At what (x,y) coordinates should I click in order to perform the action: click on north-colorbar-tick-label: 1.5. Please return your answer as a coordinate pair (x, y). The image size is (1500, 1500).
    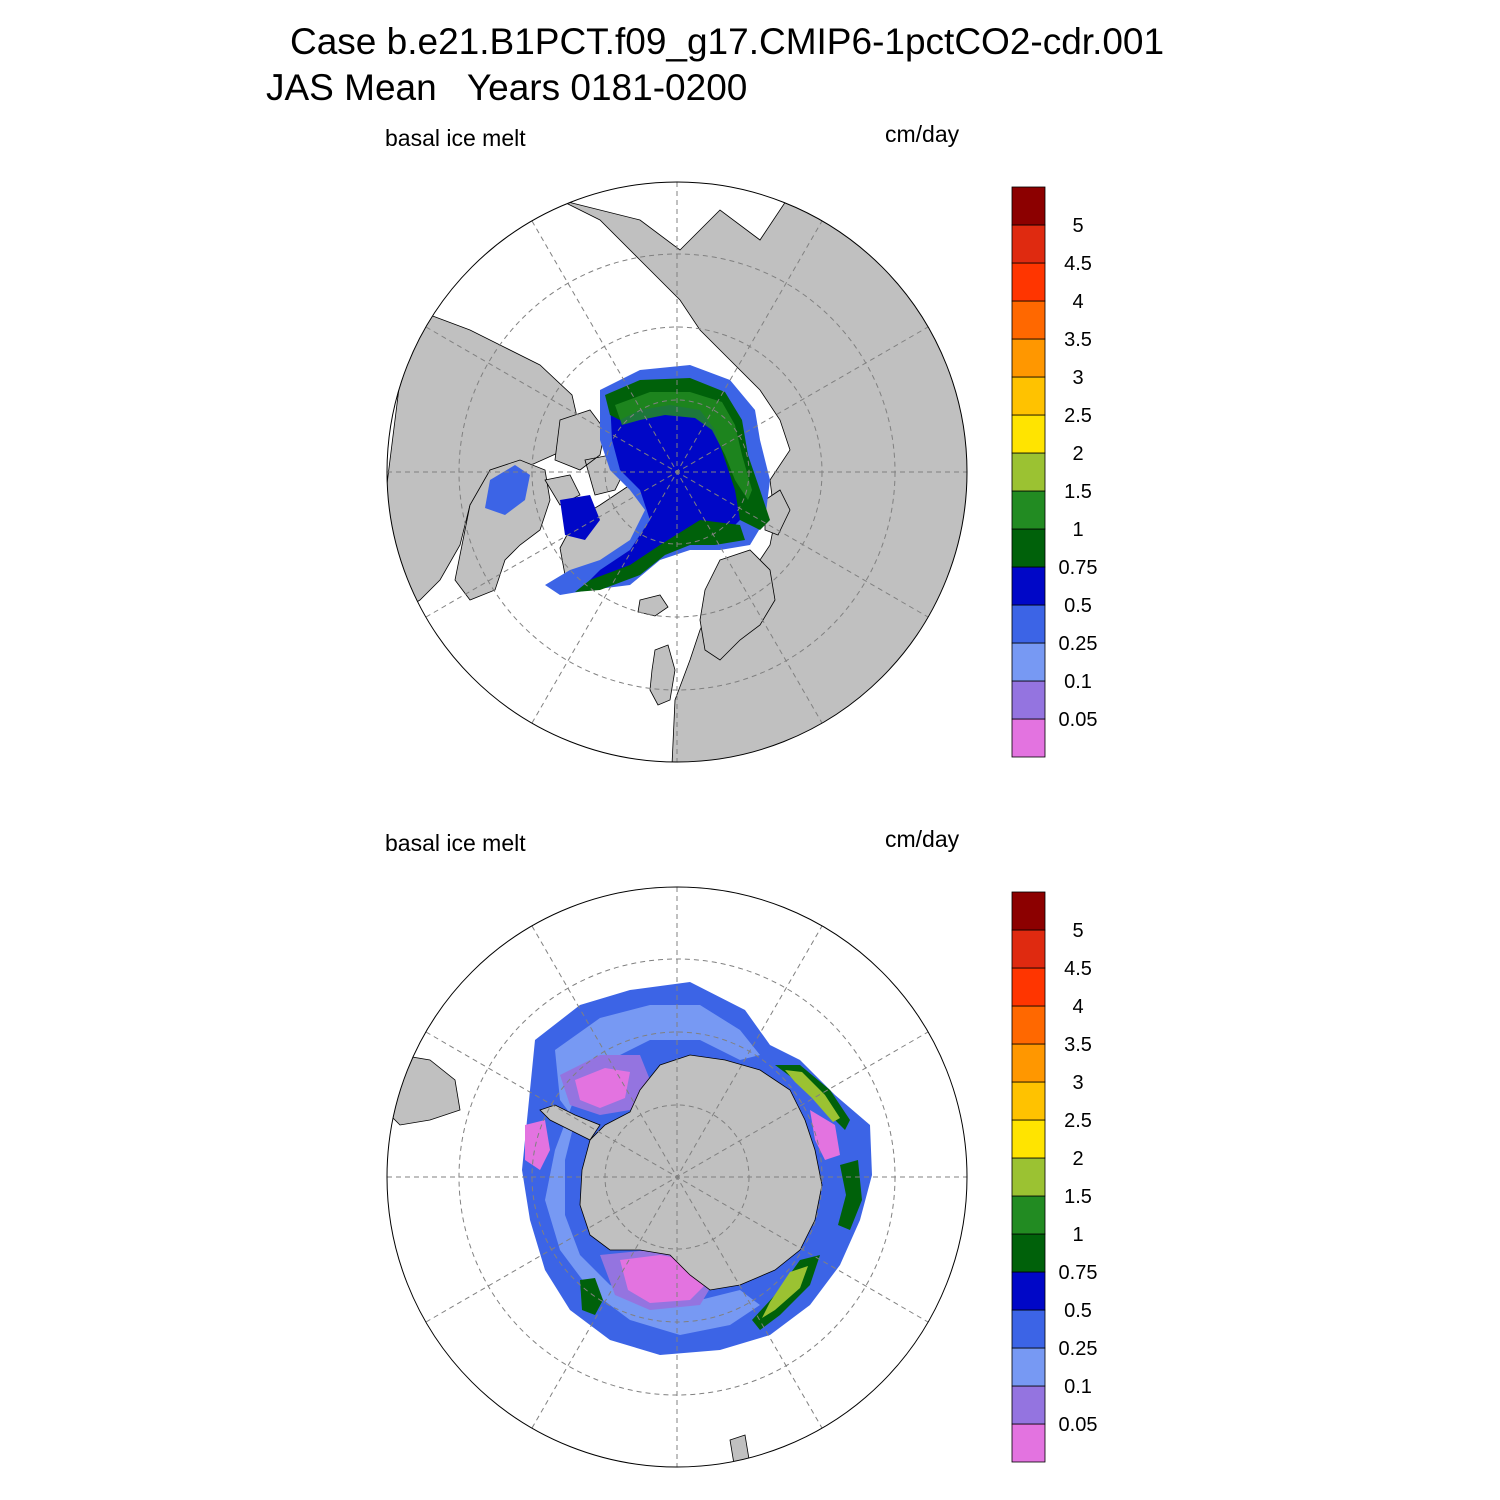
    Looking at the image, I should click on (1078, 492).